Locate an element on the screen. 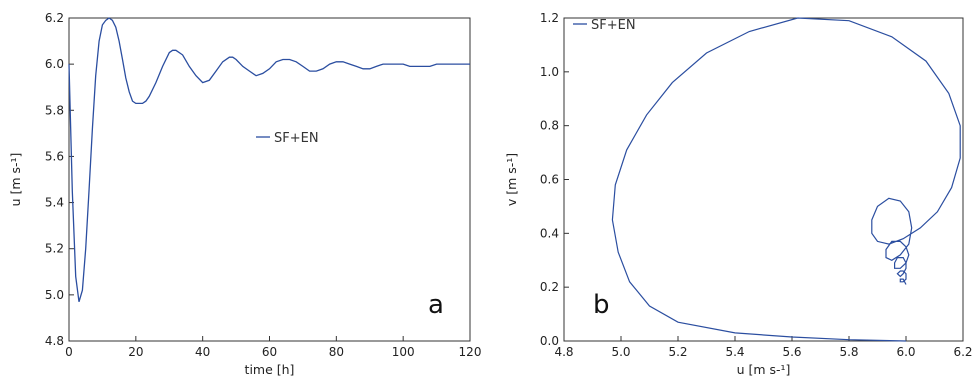 Image resolution: width=979 pixels, height=388 pixels. panel-b-y-tick-label: 0.0 is located at coordinates (549, 341).